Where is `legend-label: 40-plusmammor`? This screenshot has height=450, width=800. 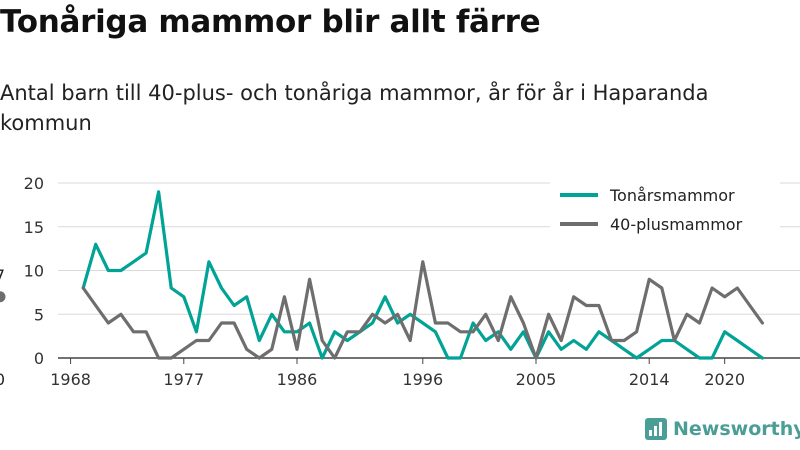
legend-label: 40-plusmammor is located at coordinates (676, 224).